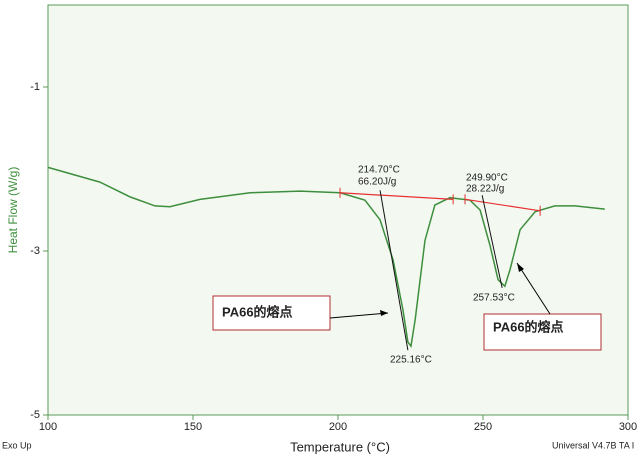  Describe the element at coordinates (17, 445) in the screenshot. I see `footer-left: Exo Up` at that location.